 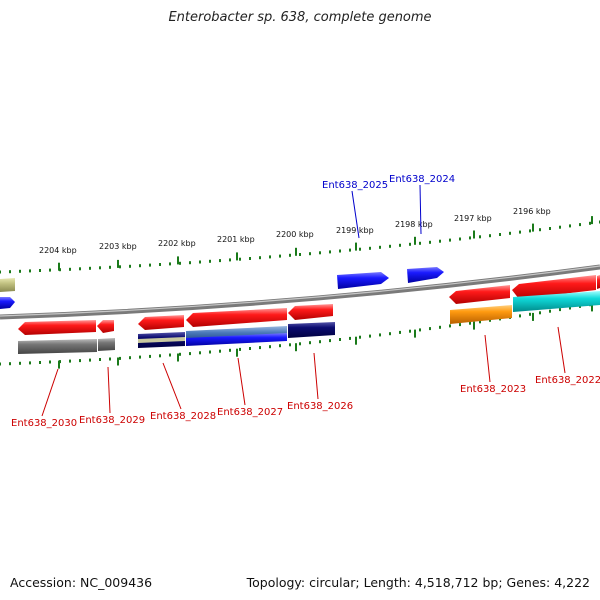 I want to click on scale-ticks-outer, so click(x=300, y=245).